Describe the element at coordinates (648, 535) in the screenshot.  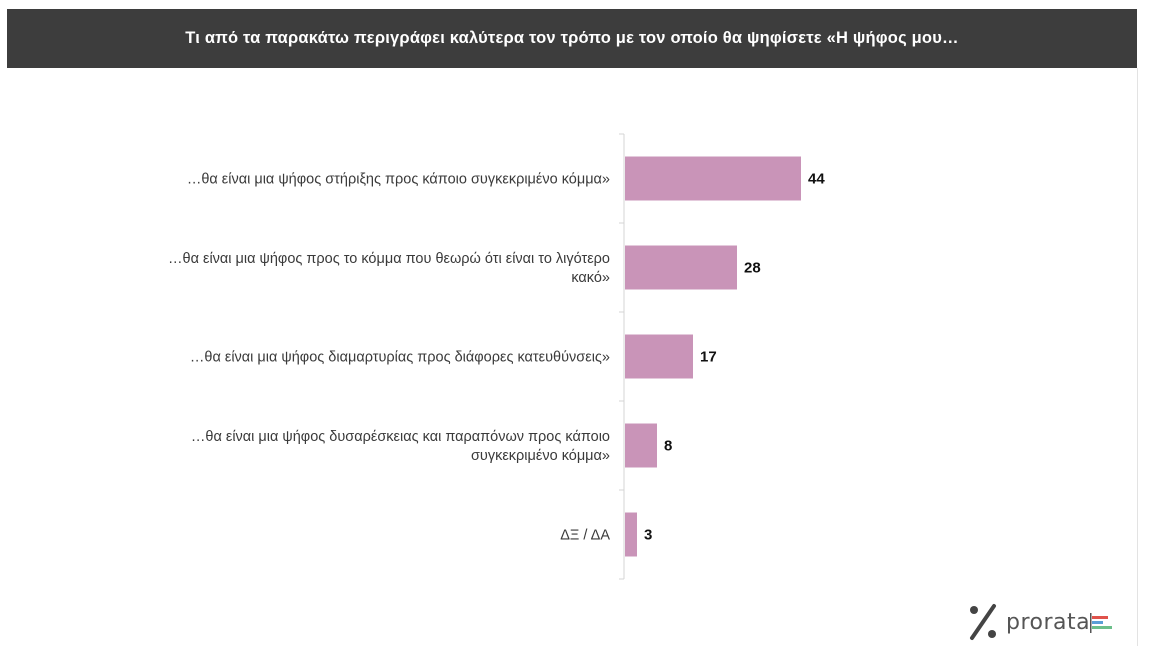
I see `data-label: 3` at that location.